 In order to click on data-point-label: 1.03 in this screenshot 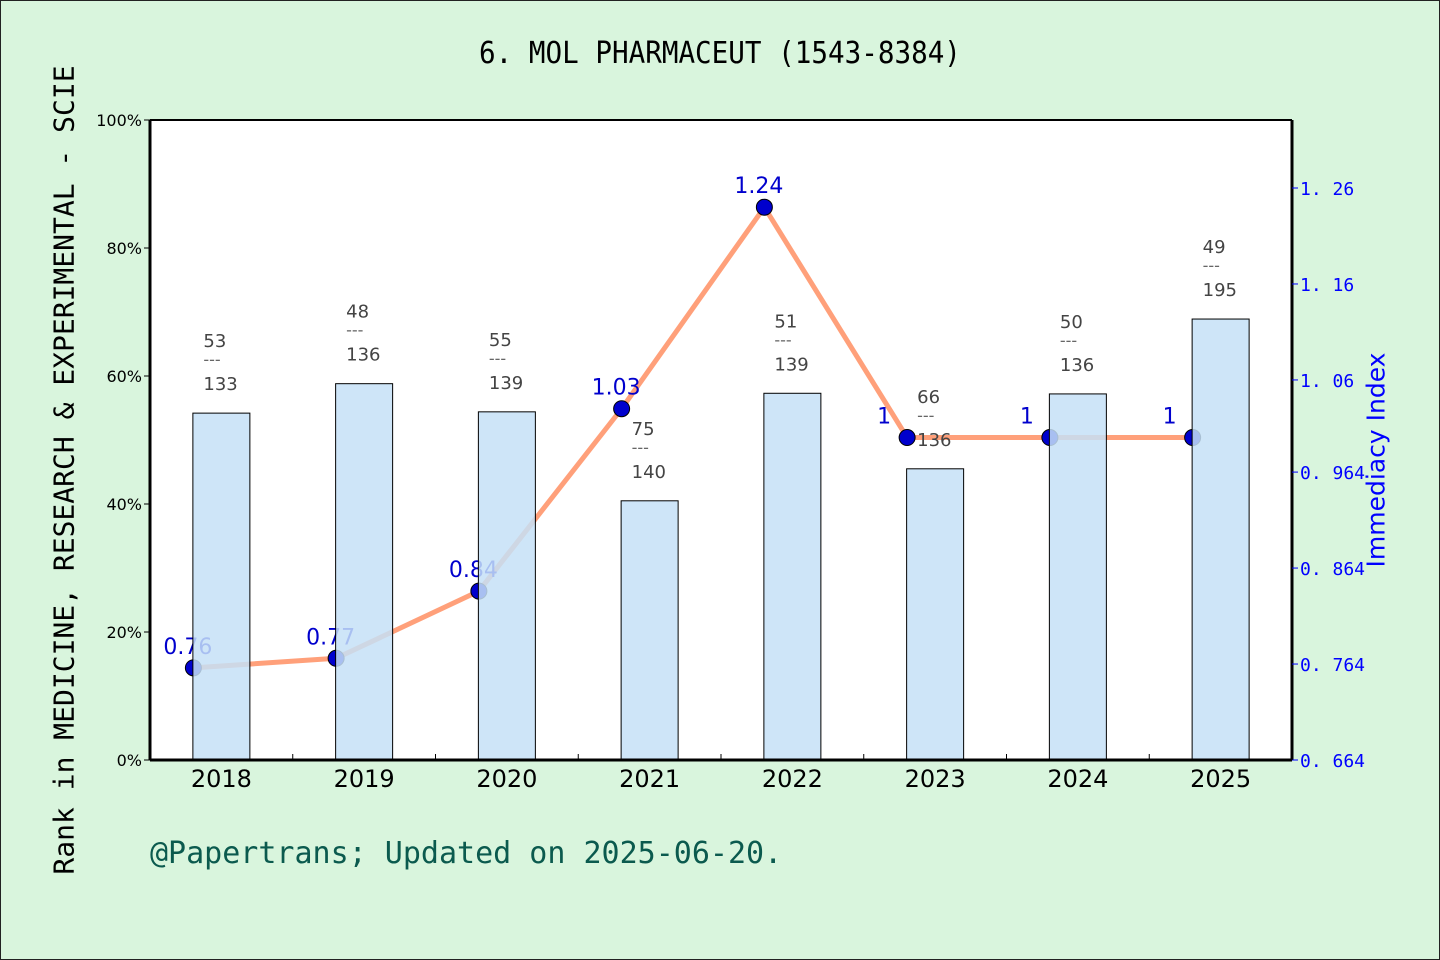, I will do `click(616, 388)`.